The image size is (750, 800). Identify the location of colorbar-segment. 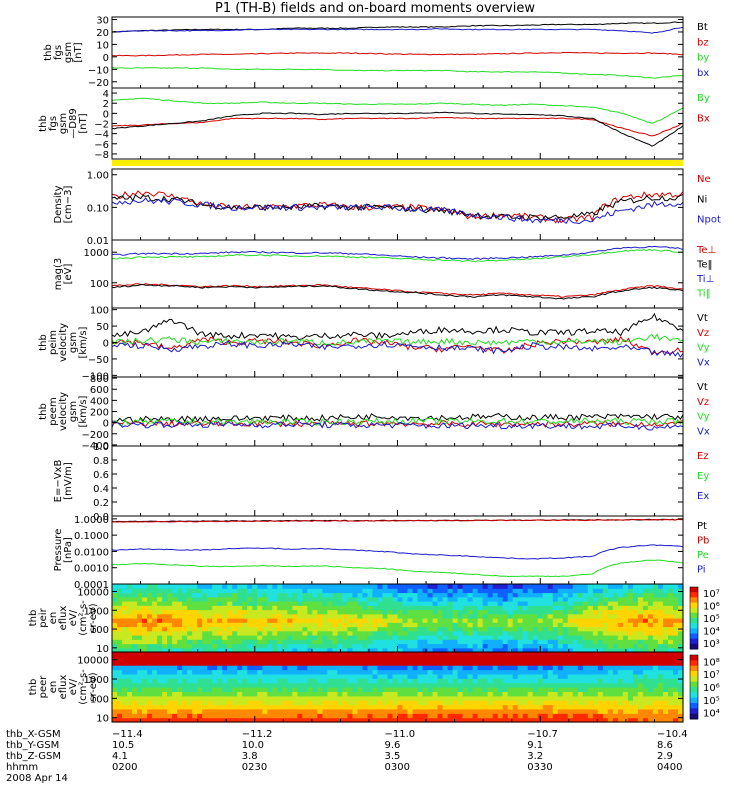
(694, 716).